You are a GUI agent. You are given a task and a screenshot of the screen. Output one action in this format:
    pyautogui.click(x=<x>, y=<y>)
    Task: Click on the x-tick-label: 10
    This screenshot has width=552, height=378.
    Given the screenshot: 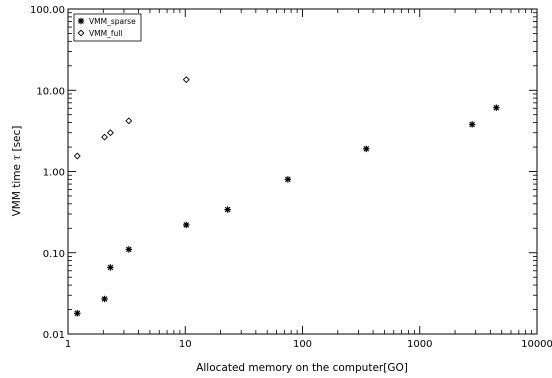 What is the action you would take?
    pyautogui.click(x=185, y=344)
    